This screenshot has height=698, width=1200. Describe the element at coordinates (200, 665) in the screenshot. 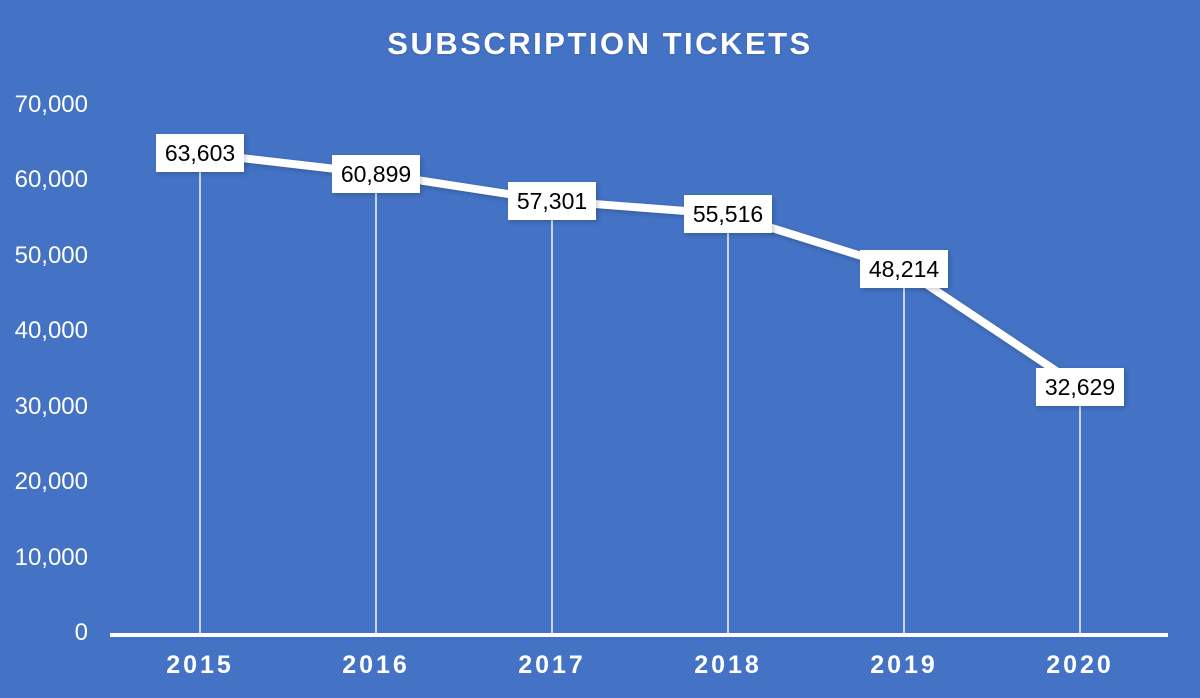

I see `x-axis-tick-label: 2015` at that location.